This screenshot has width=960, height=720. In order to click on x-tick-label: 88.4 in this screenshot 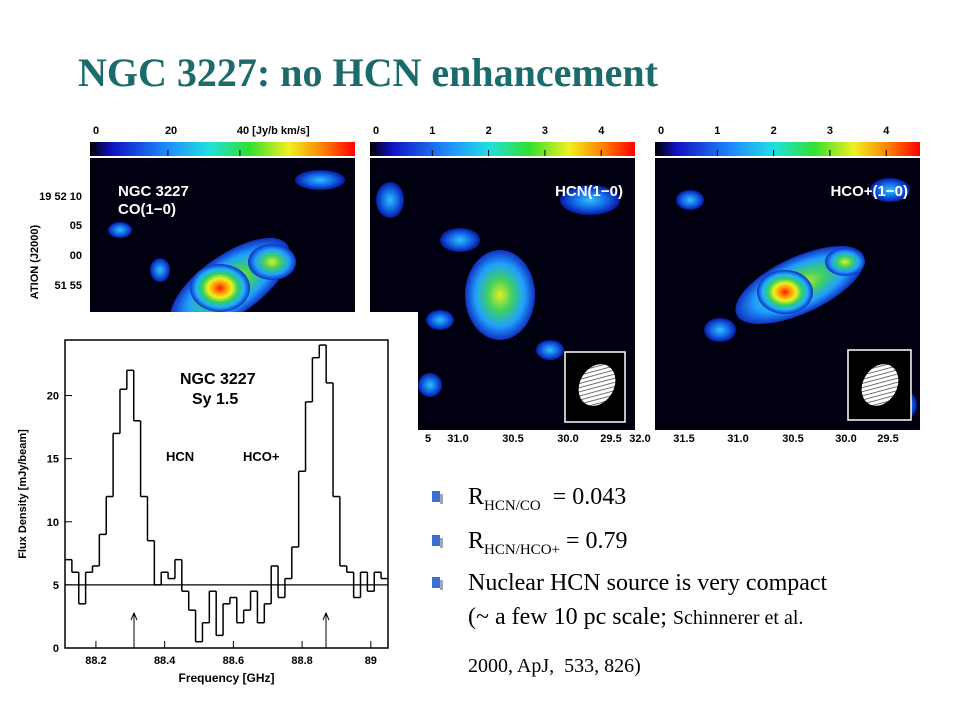, I will do `click(165, 661)`.